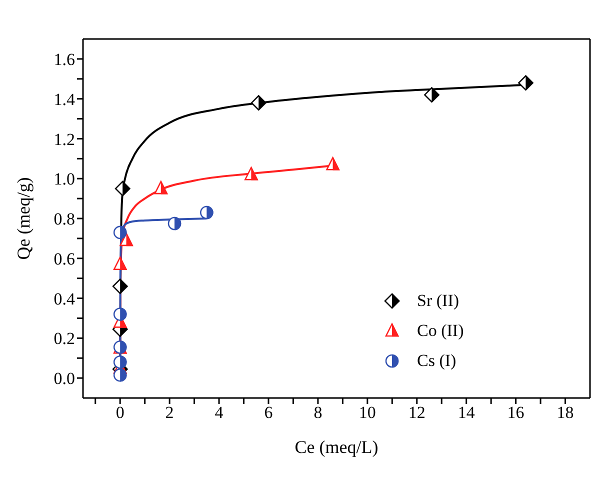 The width and height of the screenshot is (598, 478). What do you see at coordinates (440, 331) in the screenshot?
I see `legend-label: Co (II)` at bounding box center [440, 331].